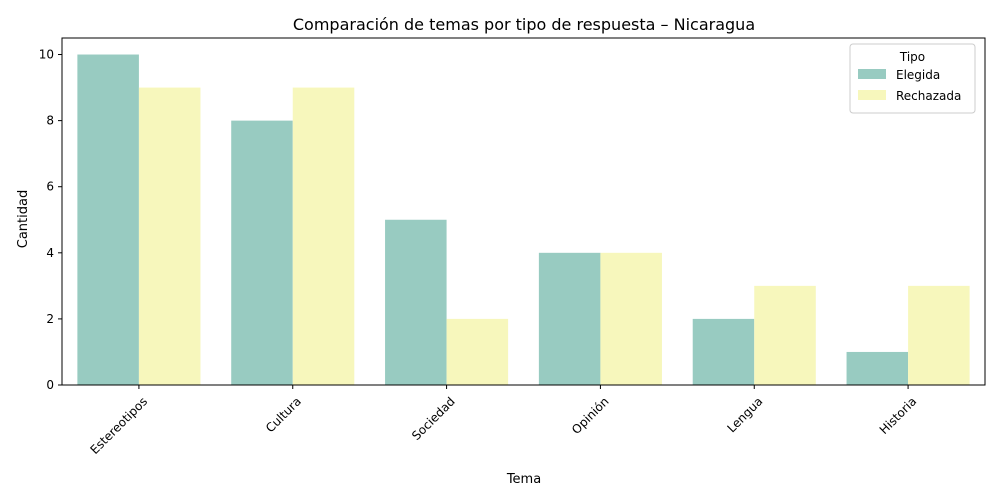 The width and height of the screenshot is (1000, 500). Describe the element at coordinates (169, 236) in the screenshot. I see `bar-estereotipos-rechazada` at that location.